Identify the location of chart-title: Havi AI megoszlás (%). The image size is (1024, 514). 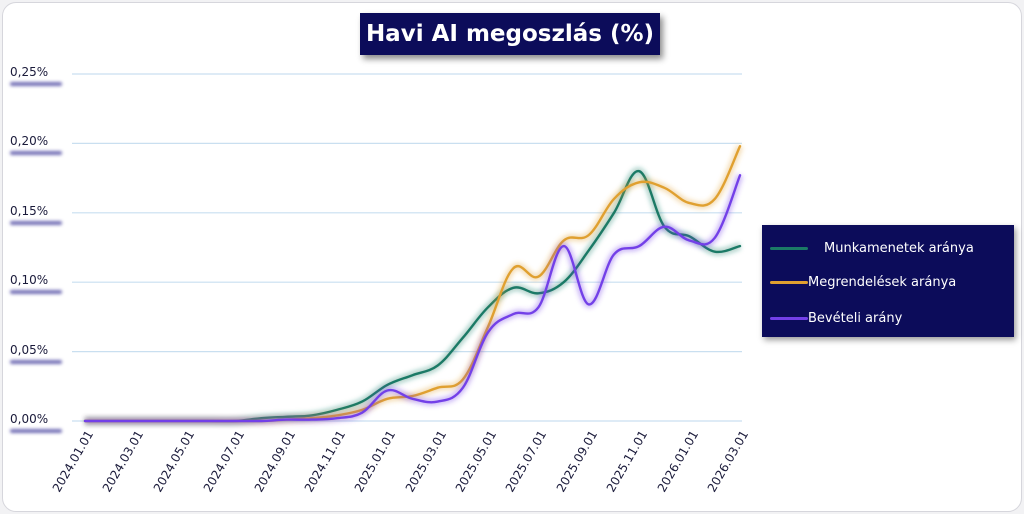
(510, 34).